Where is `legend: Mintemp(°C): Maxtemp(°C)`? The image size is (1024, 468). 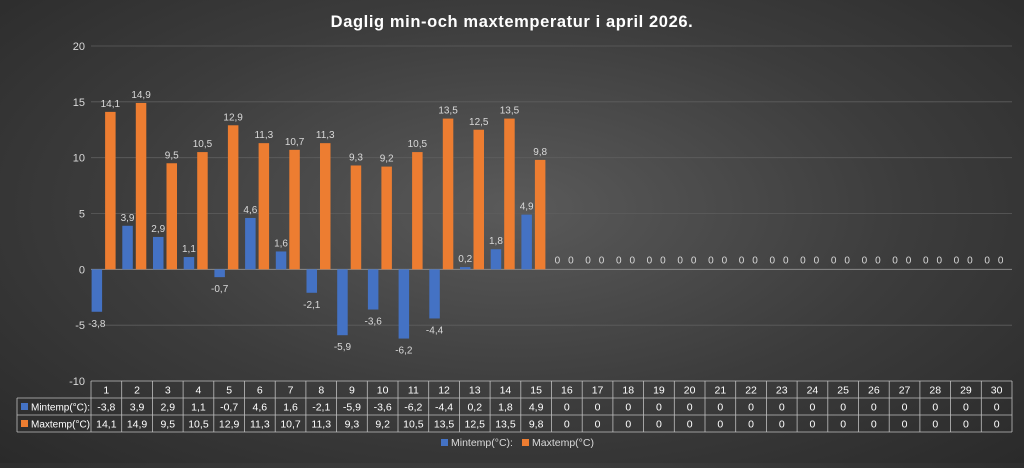
legend: Mintemp(°C): Maxtemp(°C) is located at coordinates (517, 443).